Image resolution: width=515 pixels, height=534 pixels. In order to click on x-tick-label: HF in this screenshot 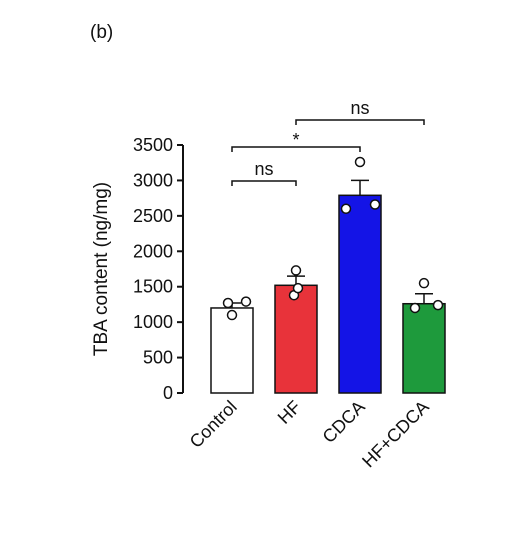, I will do `click(289, 412)`.